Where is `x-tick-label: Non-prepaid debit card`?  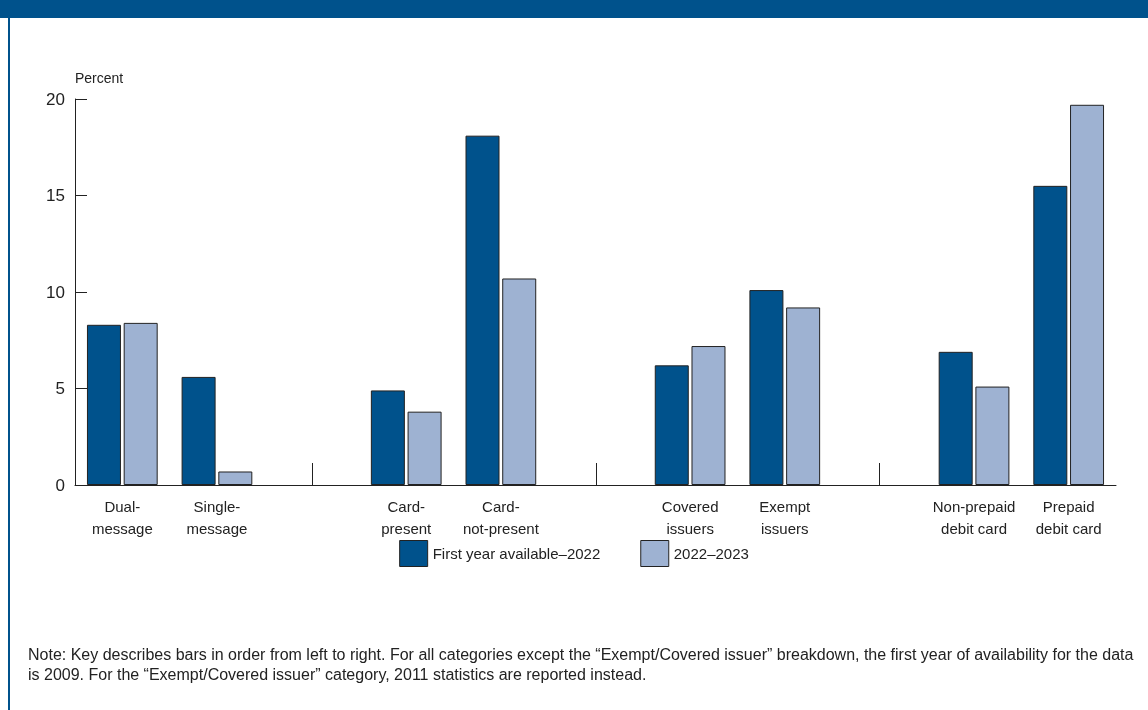
x-tick-label: Non-prepaid debit card is located at coordinates (974, 517).